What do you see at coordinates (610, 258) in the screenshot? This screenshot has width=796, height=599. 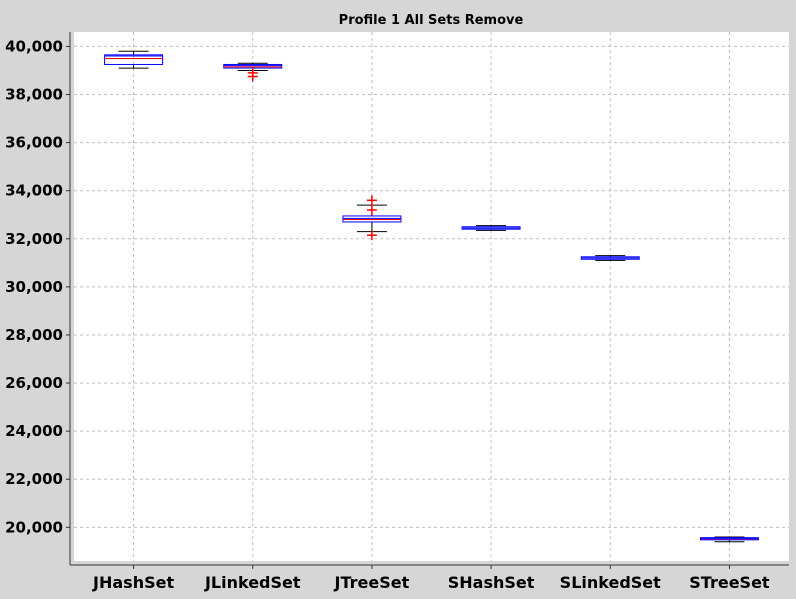 I see `box-SLinkedSet` at bounding box center [610, 258].